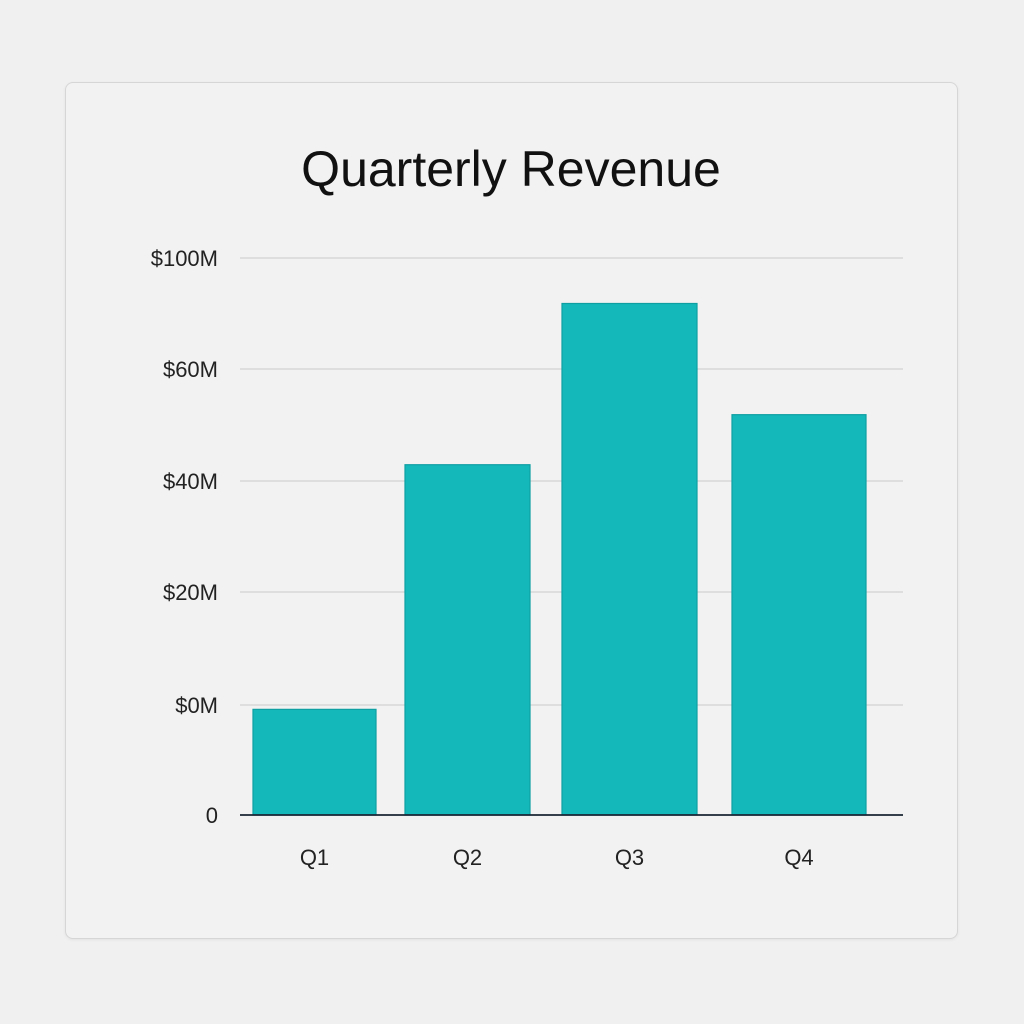  What do you see at coordinates (190, 592) in the screenshot?
I see `y-tick-label: $20M` at bounding box center [190, 592].